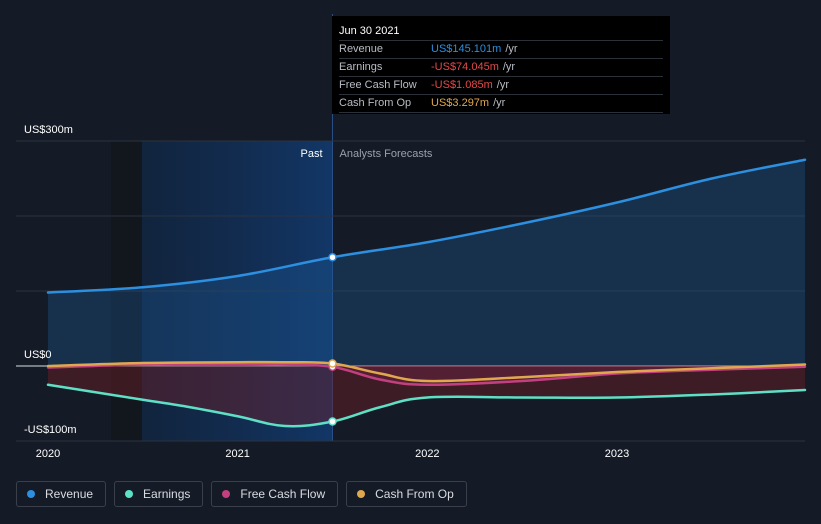  What do you see at coordinates (501, 68) in the screenshot?
I see `tooltip-row-earnings: Earnings -US$74.045m /yr` at bounding box center [501, 68].